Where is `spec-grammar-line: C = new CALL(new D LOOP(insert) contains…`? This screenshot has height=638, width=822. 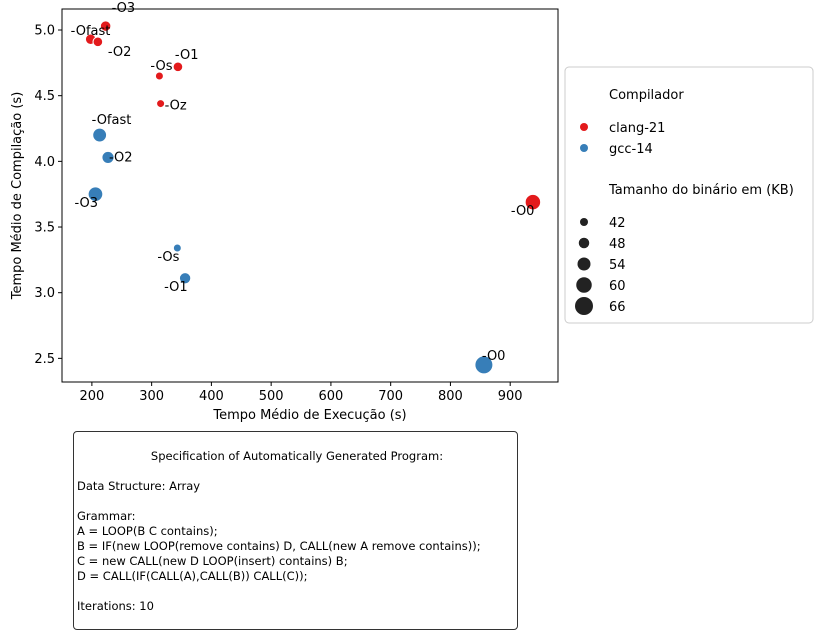
spec-grammar-line: C = new CALL(new D LOOP(insert) contains… is located at coordinates (212, 561).